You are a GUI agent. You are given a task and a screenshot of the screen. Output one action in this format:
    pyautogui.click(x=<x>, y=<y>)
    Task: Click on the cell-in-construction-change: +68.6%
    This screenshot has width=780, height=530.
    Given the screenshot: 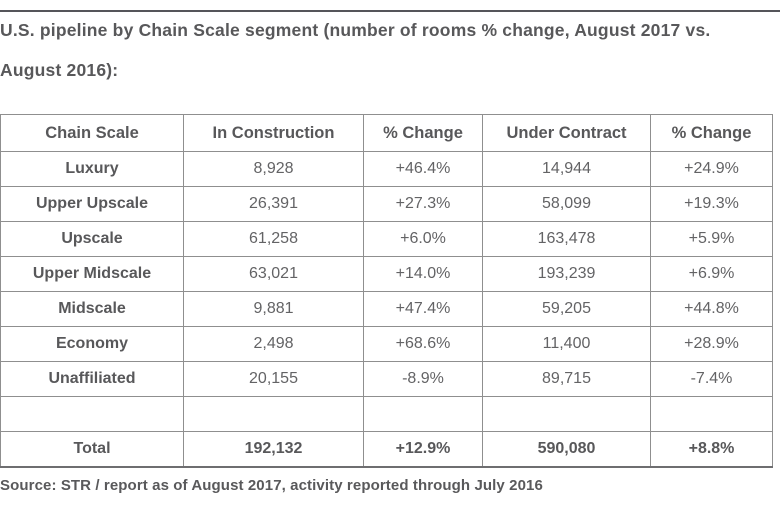 What is the action you would take?
    pyautogui.click(x=423, y=344)
    